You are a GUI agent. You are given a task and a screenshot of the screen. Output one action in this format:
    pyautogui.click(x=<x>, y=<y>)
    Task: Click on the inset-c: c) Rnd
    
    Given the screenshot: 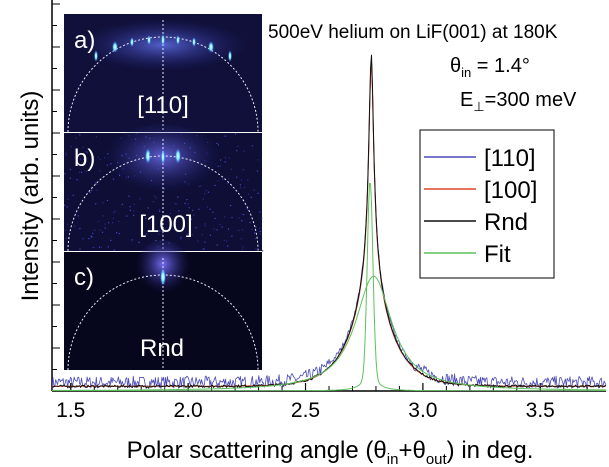 What is the action you would take?
    pyautogui.click(x=163, y=305)
    